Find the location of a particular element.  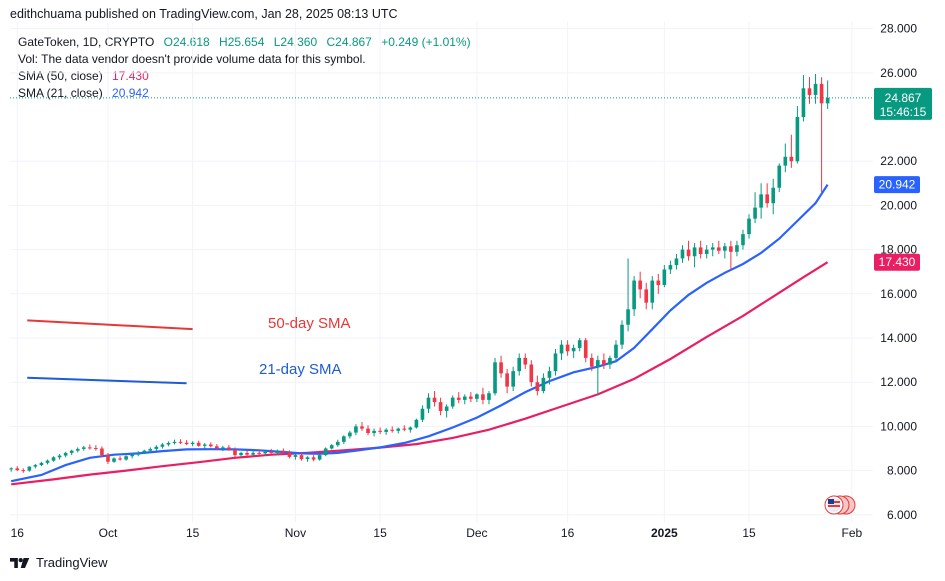

x-tick-label: 16 is located at coordinates (568, 533).